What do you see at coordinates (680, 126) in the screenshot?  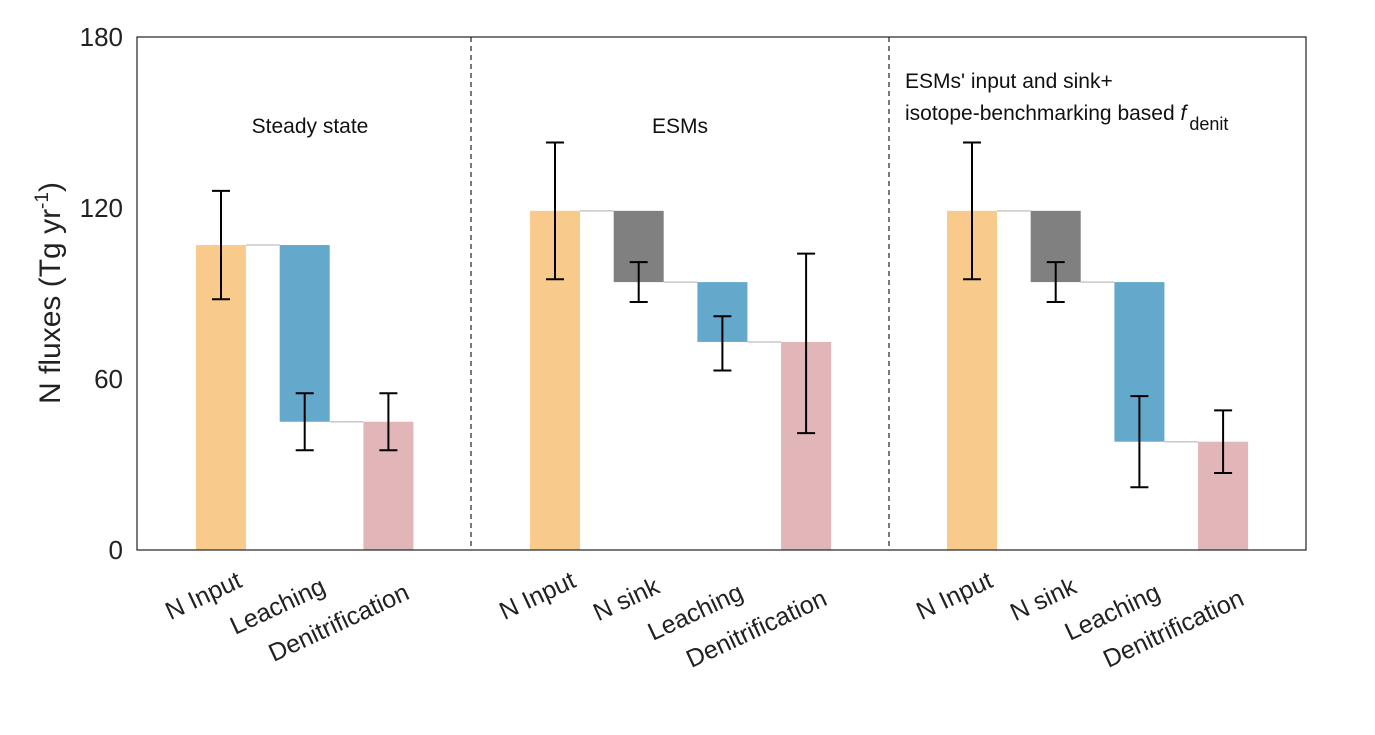 I see `panel-title: ESMs` at bounding box center [680, 126].